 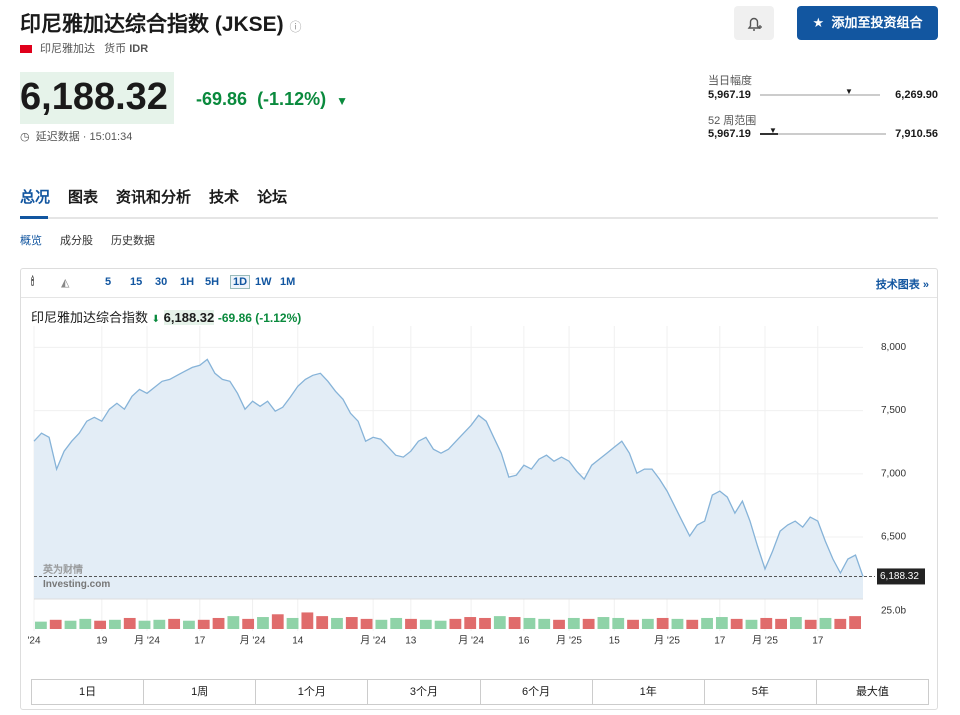 I want to click on legend-name: 印尼雅加达综合指数, so click(x=90, y=317).